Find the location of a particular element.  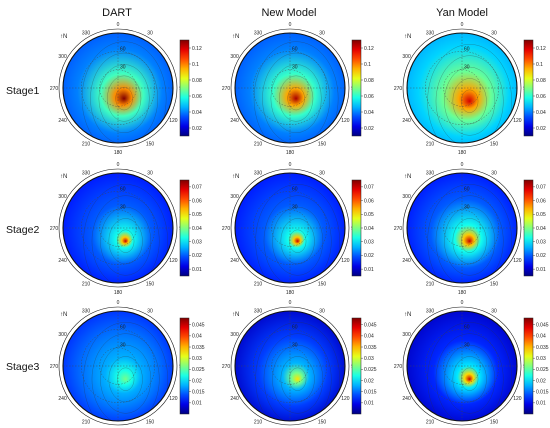

row-titles: Stage1 Stage2 Stage3 is located at coordinates (22, 229).